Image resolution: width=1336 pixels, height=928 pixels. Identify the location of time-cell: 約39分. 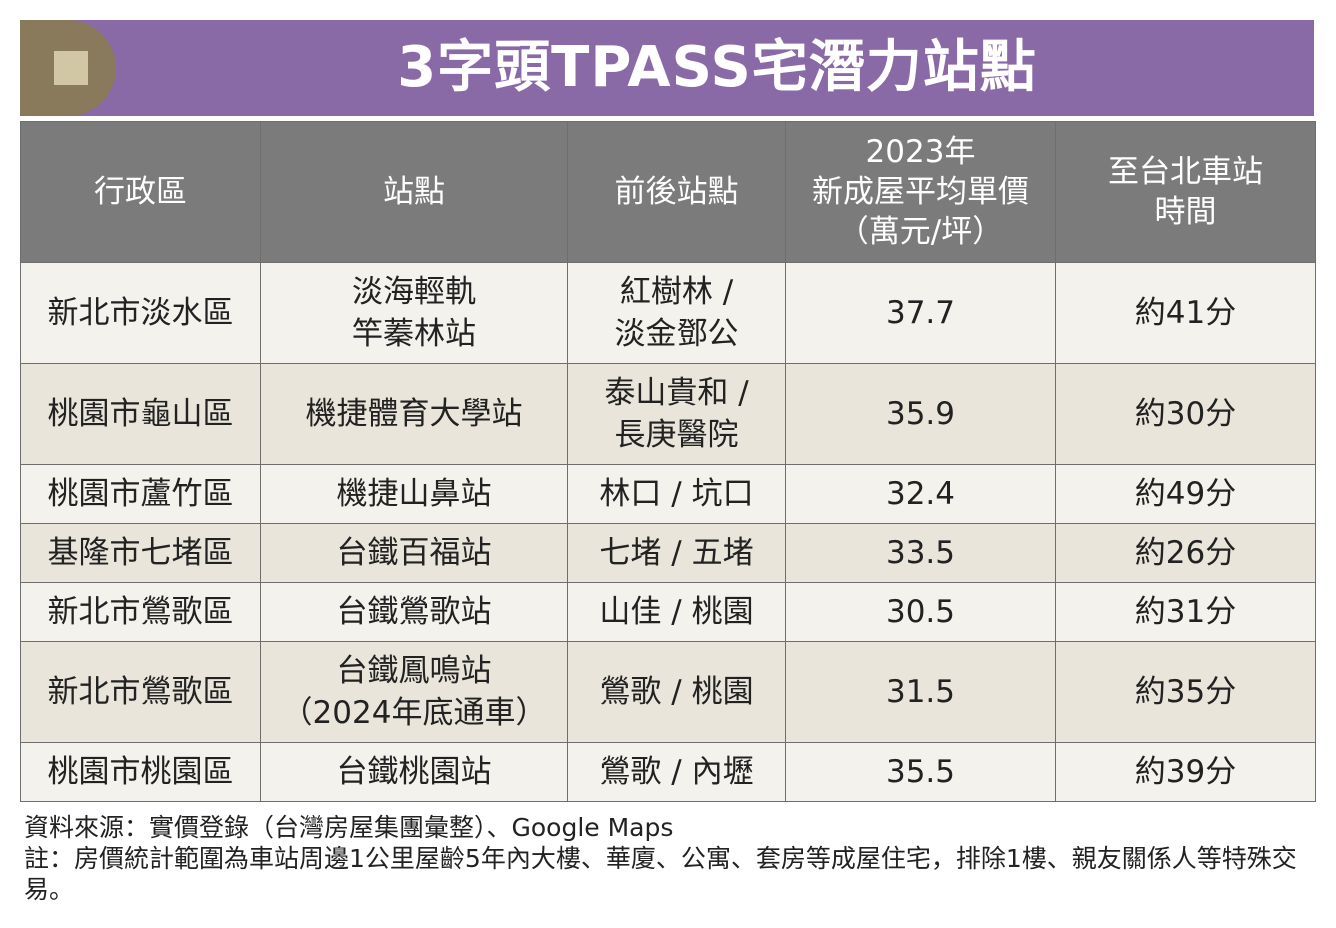
(1185, 772).